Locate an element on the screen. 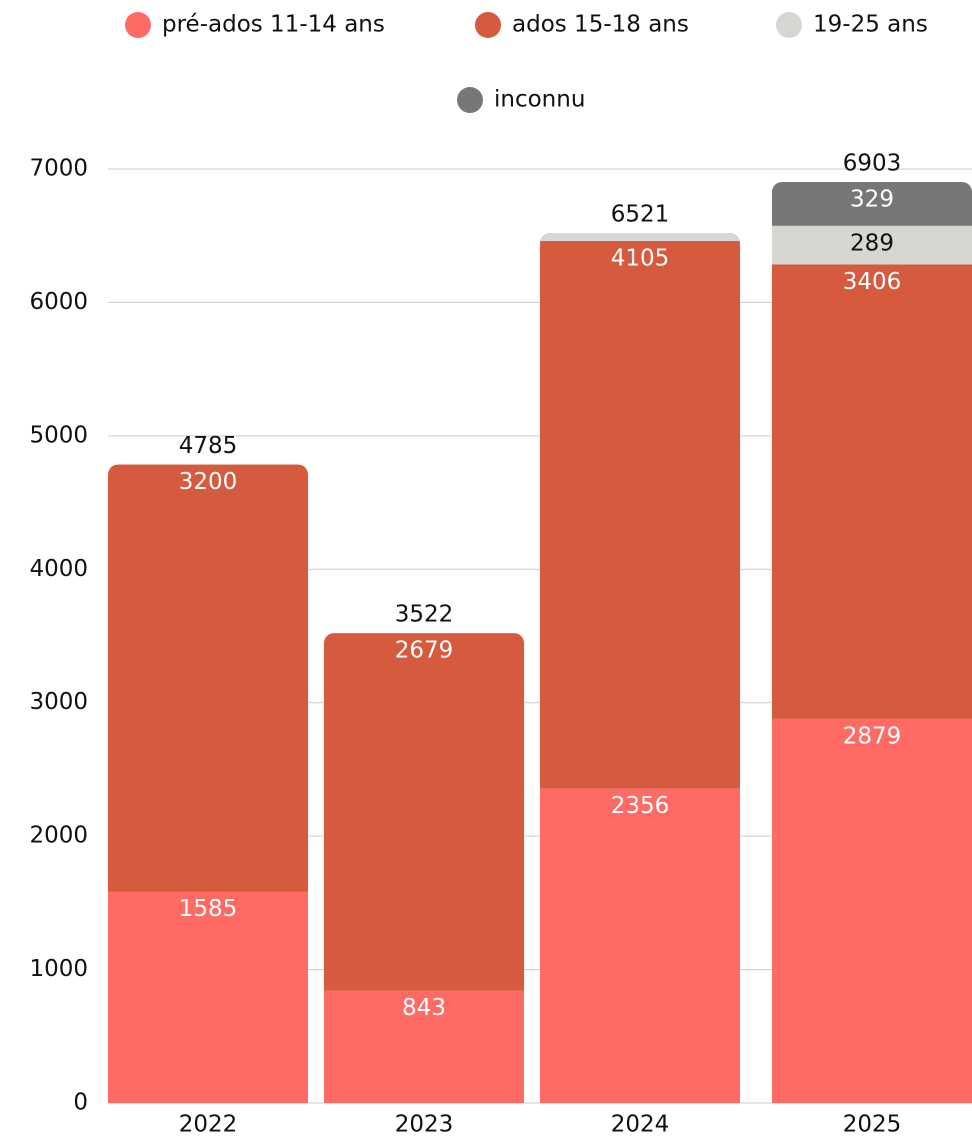 This screenshot has height=1138, width=972. y-tick-label: 2000 is located at coordinates (58, 836).